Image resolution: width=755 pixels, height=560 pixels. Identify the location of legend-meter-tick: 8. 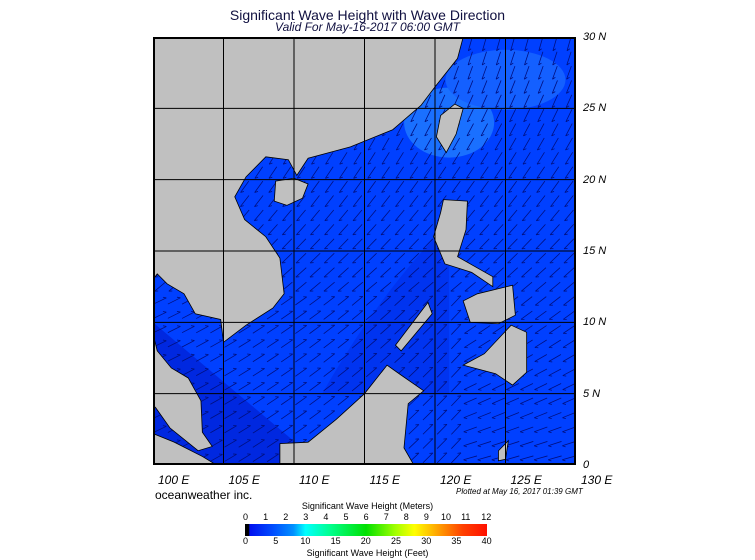
(406, 517).